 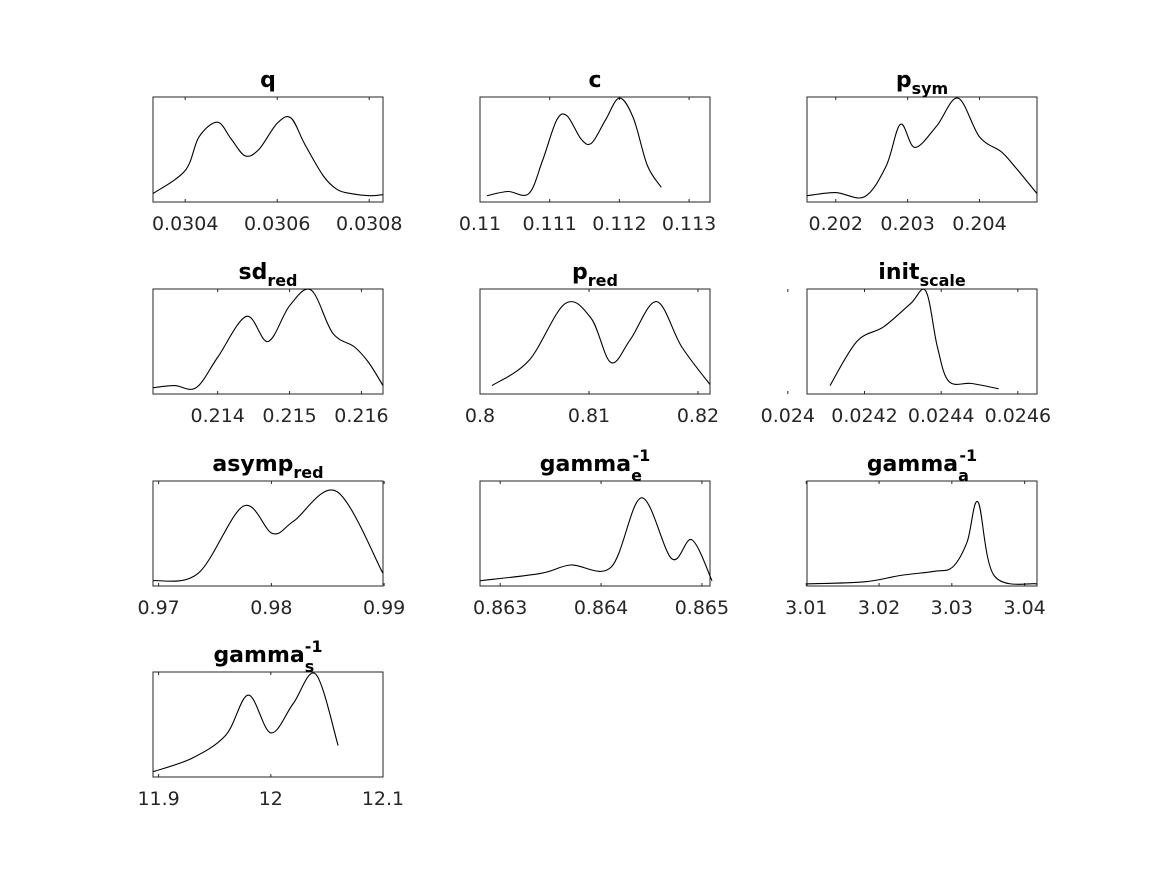 What do you see at coordinates (698, 416) in the screenshot?
I see `x-tick-label: 0.82` at bounding box center [698, 416].